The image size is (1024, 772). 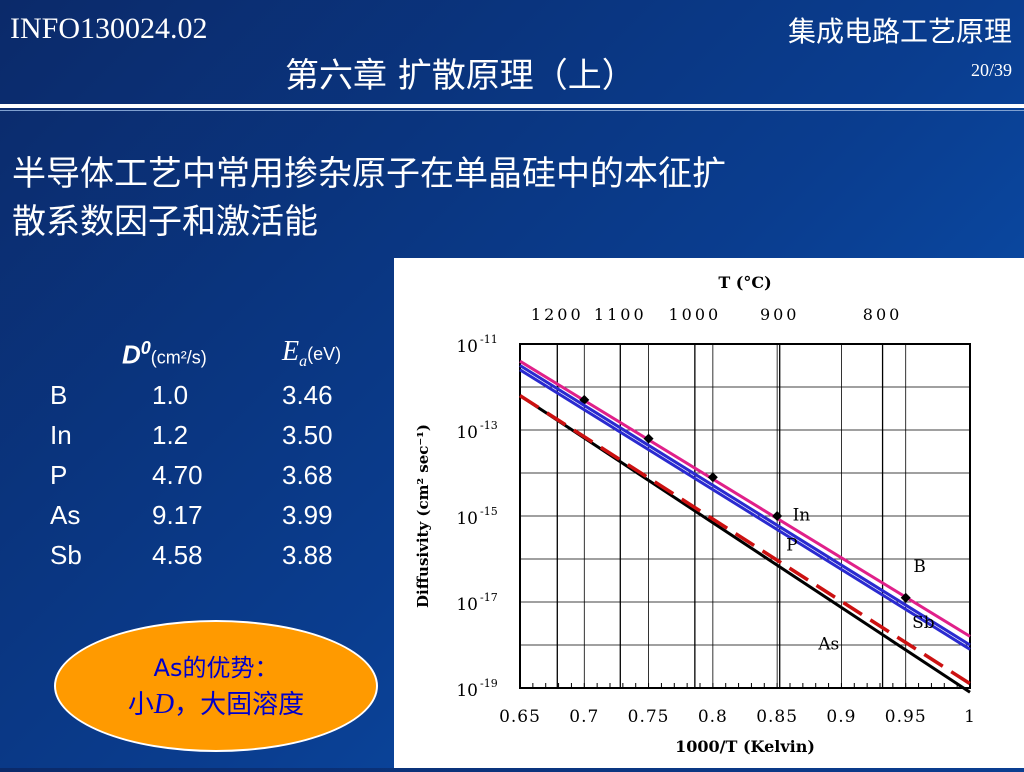 What do you see at coordinates (512, 106) in the screenshot?
I see `header-divider` at bounding box center [512, 106].